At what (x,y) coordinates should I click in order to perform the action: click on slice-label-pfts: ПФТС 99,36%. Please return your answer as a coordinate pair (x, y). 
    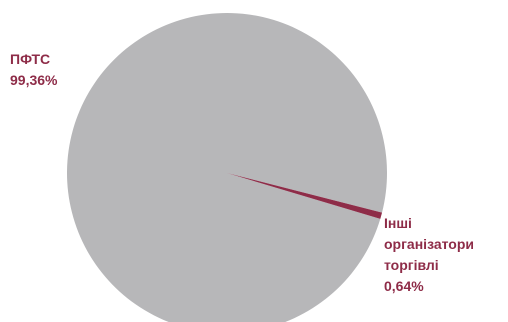
    Looking at the image, I should click on (33, 70).